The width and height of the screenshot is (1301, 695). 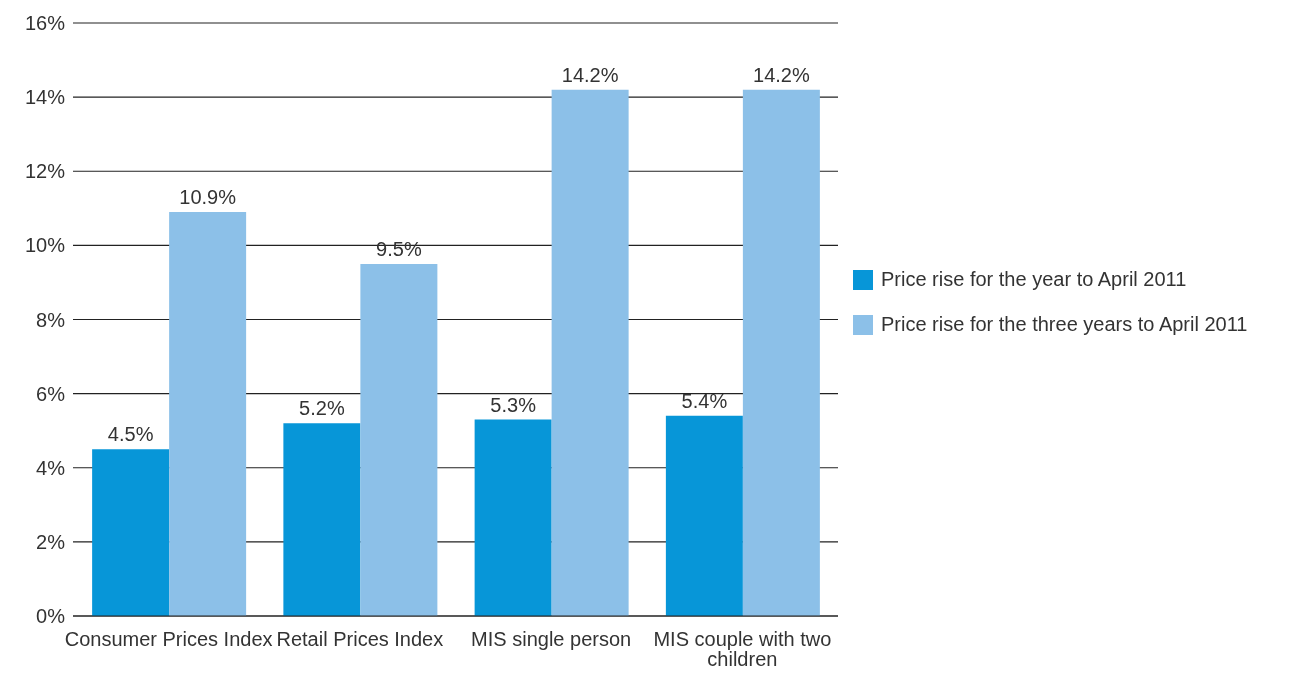 What do you see at coordinates (742, 649) in the screenshot?
I see `x-tick-label: MIS couple with two children` at bounding box center [742, 649].